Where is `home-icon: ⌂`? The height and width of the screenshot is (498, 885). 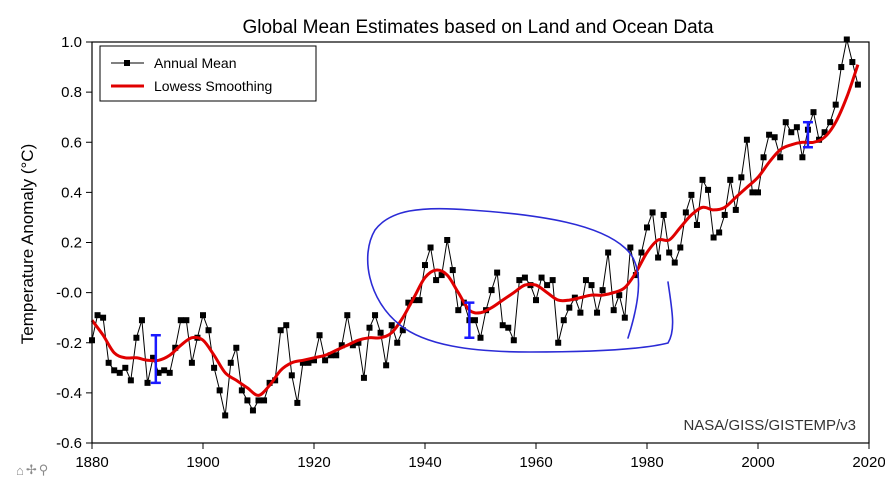
home-icon: ⌂ is located at coordinates (20, 470).